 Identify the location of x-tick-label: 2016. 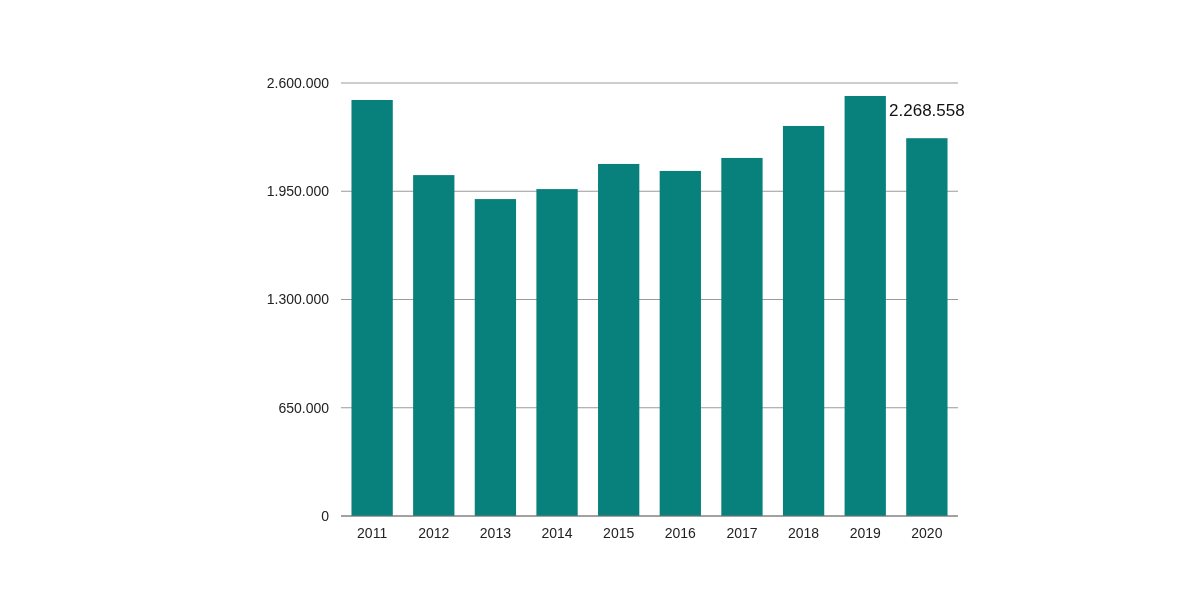
(680, 533).